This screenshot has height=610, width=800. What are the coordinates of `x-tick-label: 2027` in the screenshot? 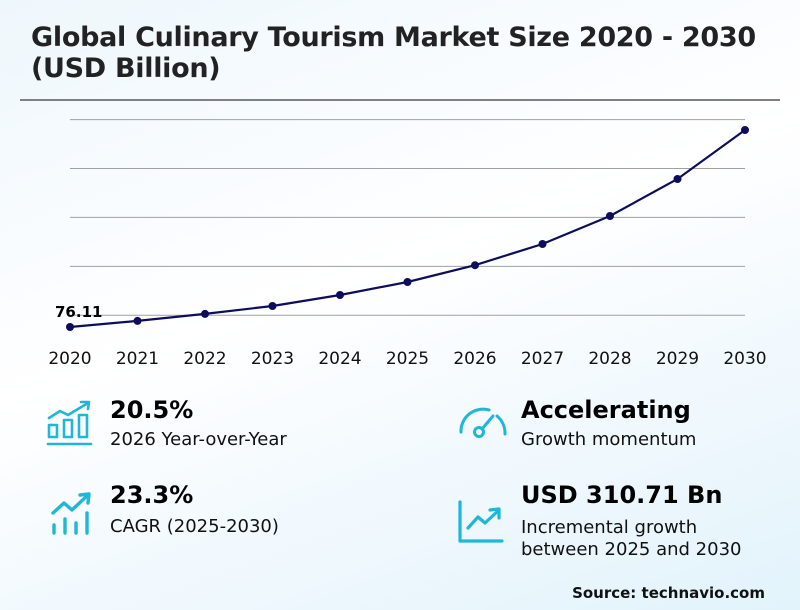 It's located at (542, 359).